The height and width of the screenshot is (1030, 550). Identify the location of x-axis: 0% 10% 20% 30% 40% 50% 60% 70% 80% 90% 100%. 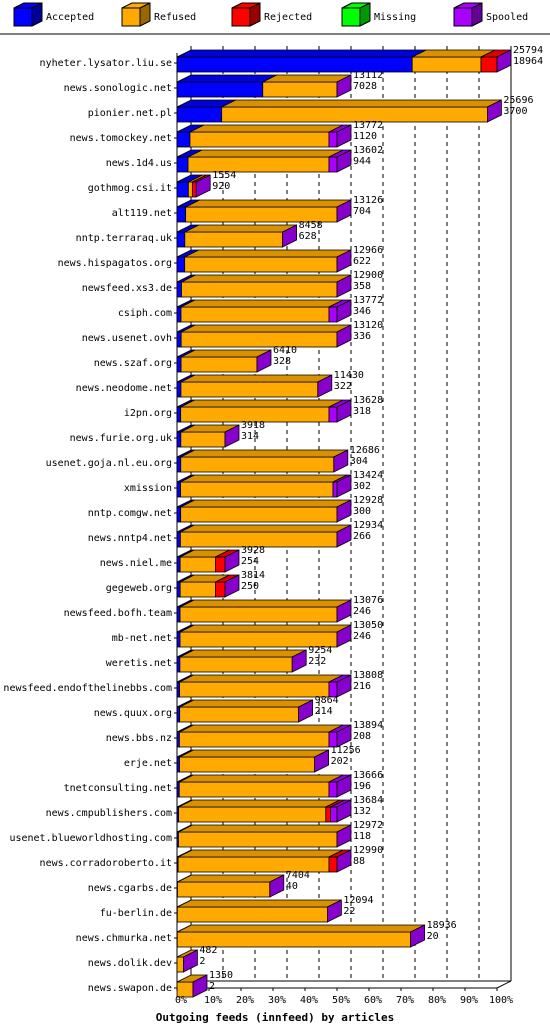
(344, 997).